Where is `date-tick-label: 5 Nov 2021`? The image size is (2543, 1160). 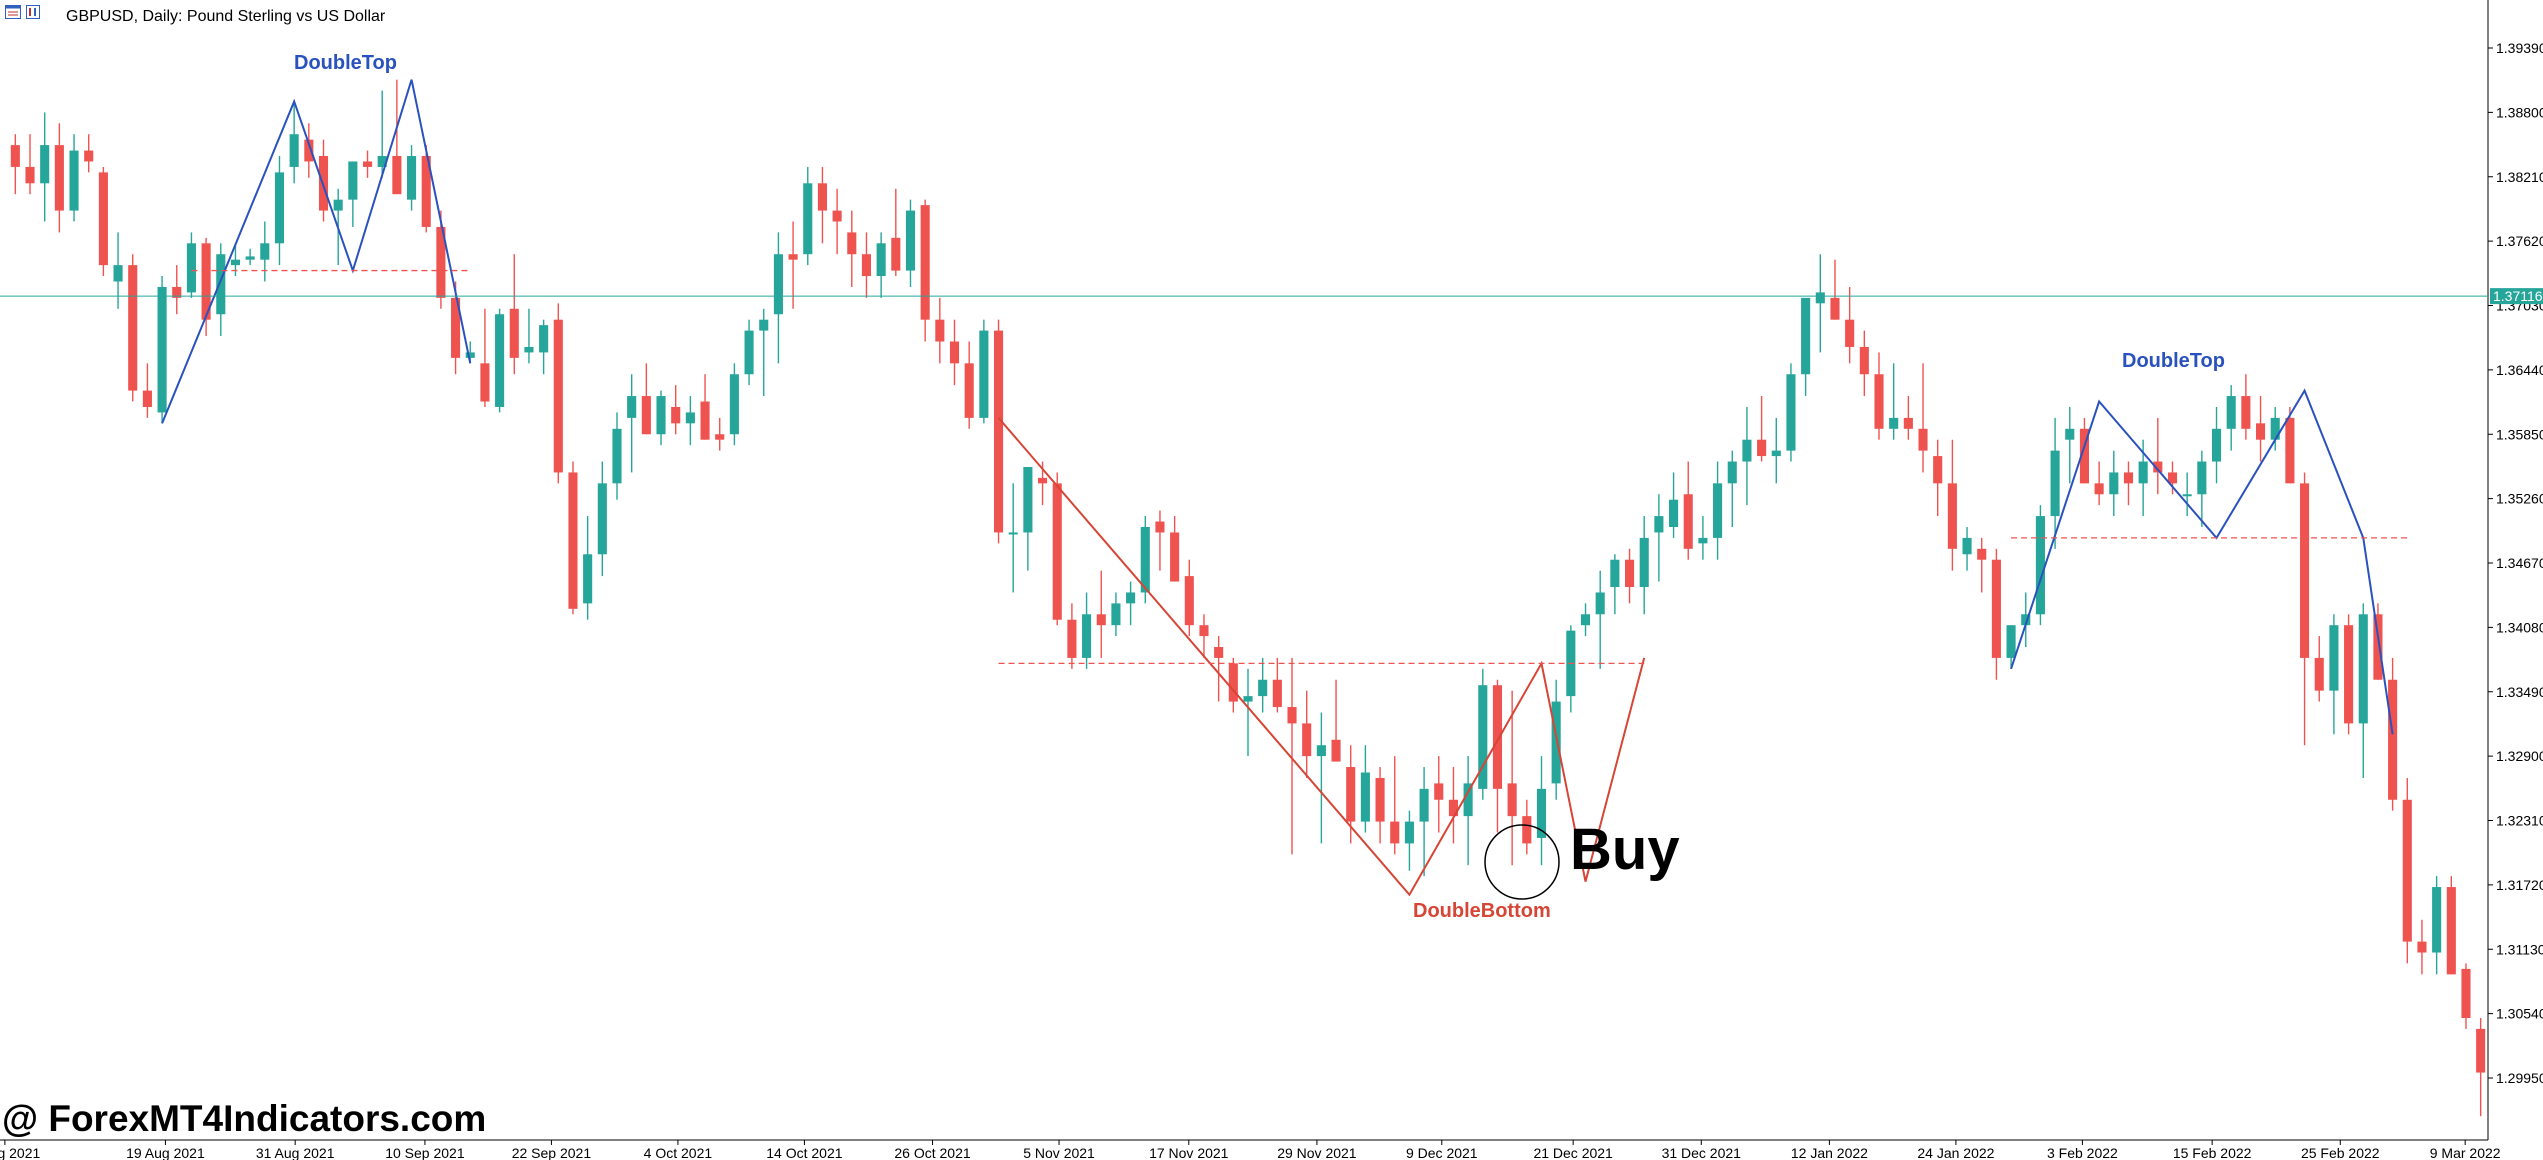
date-tick-label: 5 Nov 2021 is located at coordinates (1059, 1152).